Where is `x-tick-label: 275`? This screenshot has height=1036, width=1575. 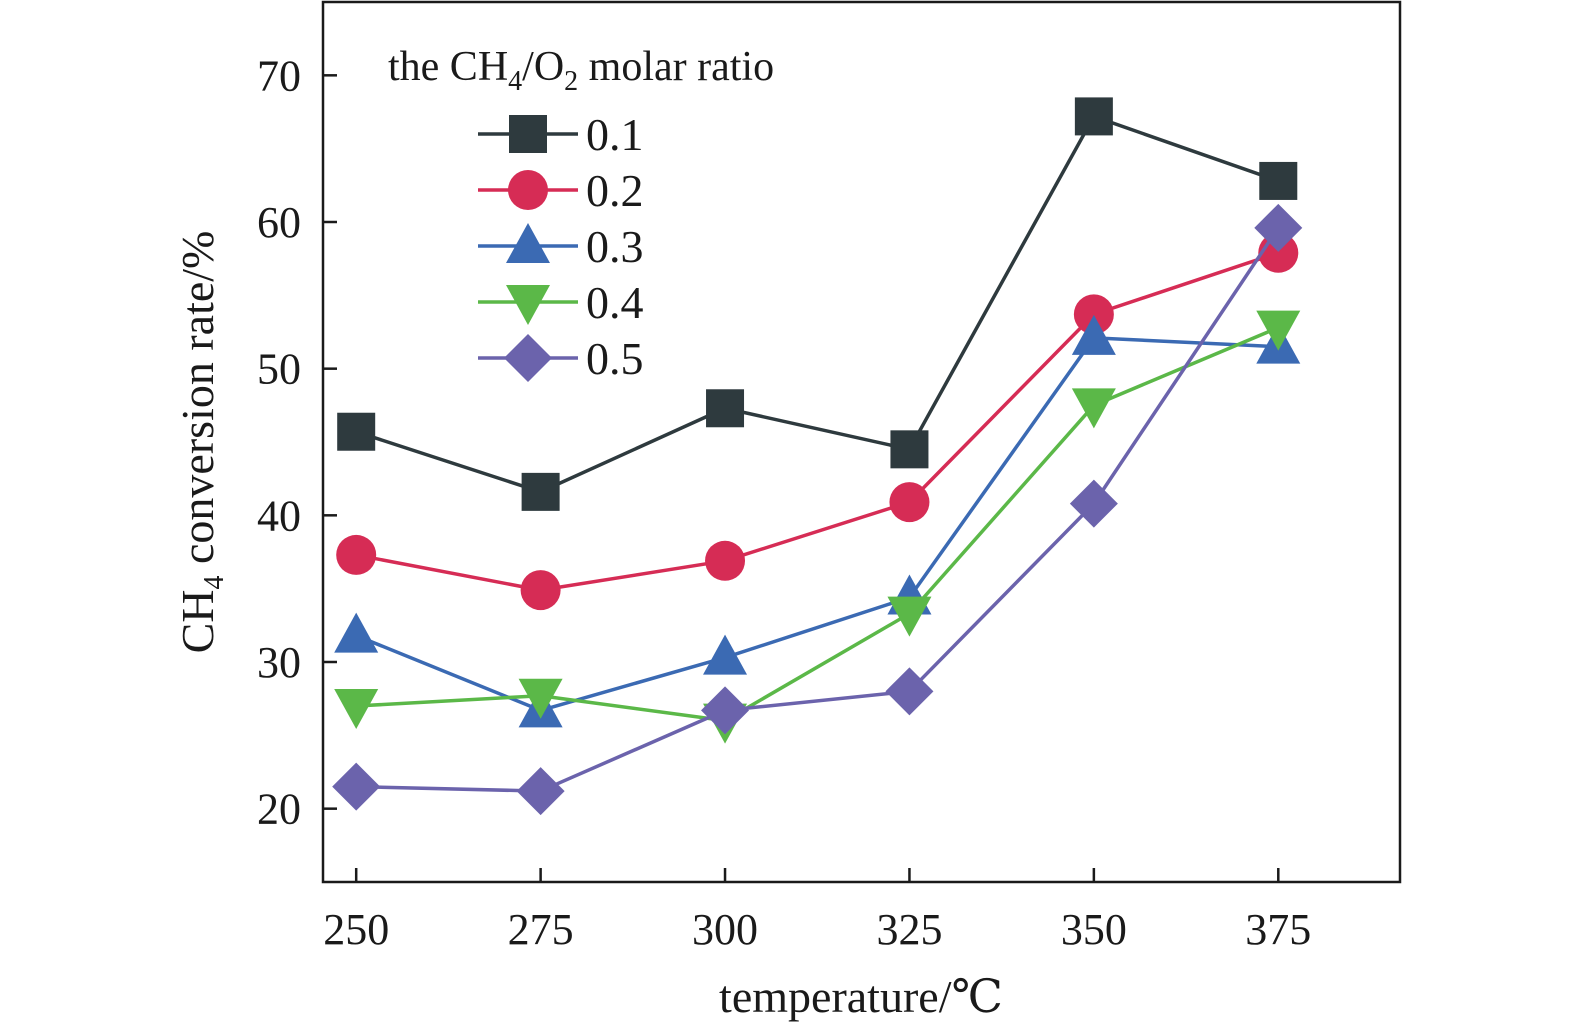
x-tick-label: 275 is located at coordinates (541, 929).